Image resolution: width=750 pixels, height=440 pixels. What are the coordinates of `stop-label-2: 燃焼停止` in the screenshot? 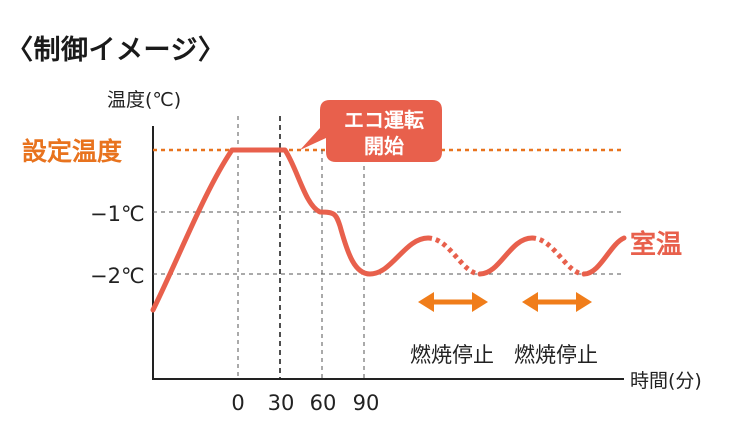 It's located at (556, 355).